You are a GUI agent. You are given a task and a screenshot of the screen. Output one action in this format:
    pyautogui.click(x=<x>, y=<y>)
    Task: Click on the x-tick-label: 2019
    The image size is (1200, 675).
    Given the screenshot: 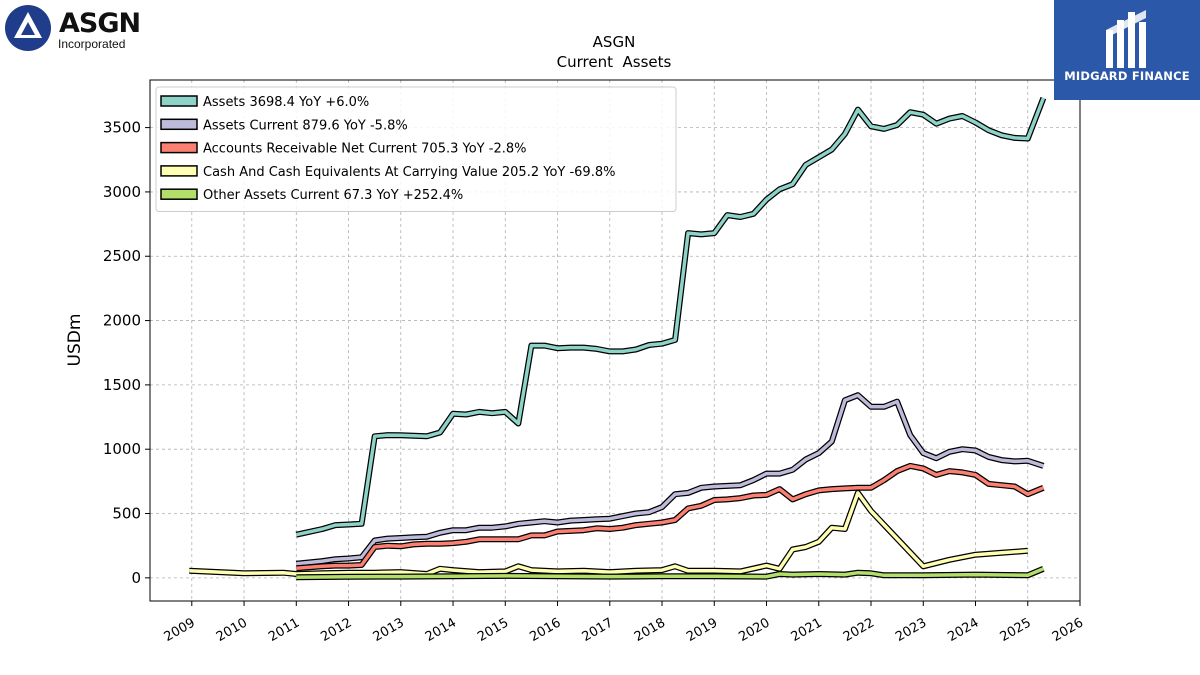 What is the action you would take?
    pyautogui.click(x=702, y=630)
    